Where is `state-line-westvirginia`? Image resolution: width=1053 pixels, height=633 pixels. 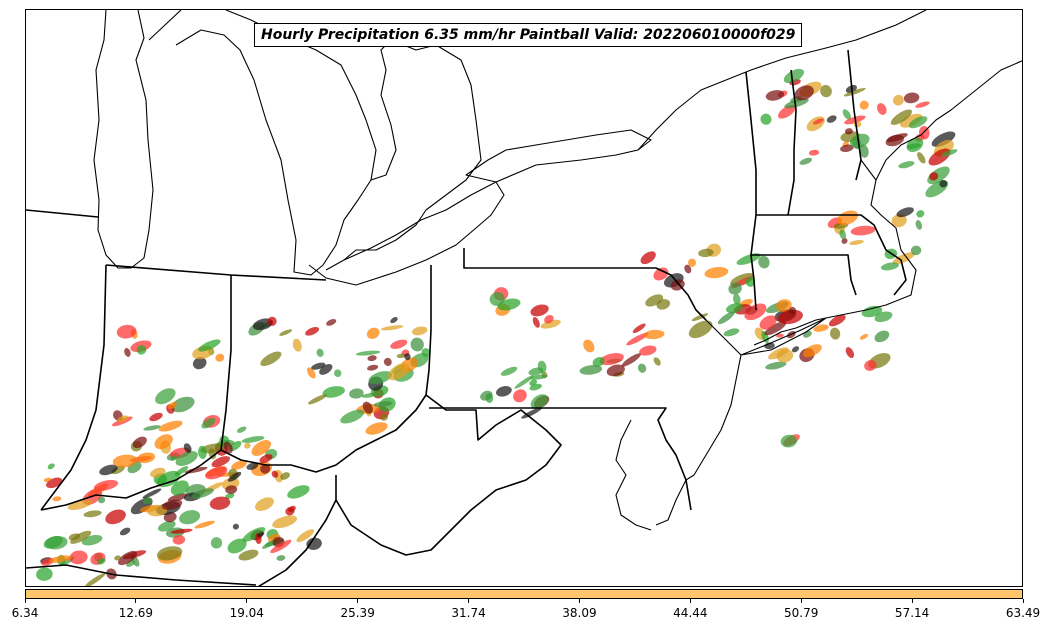 state-line-westvirginia is located at coordinates (448, 475).